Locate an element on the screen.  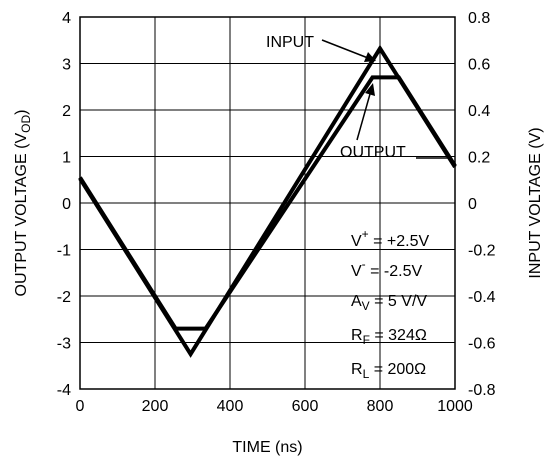
y-left-tick-label: 4 is located at coordinates (66, 18).